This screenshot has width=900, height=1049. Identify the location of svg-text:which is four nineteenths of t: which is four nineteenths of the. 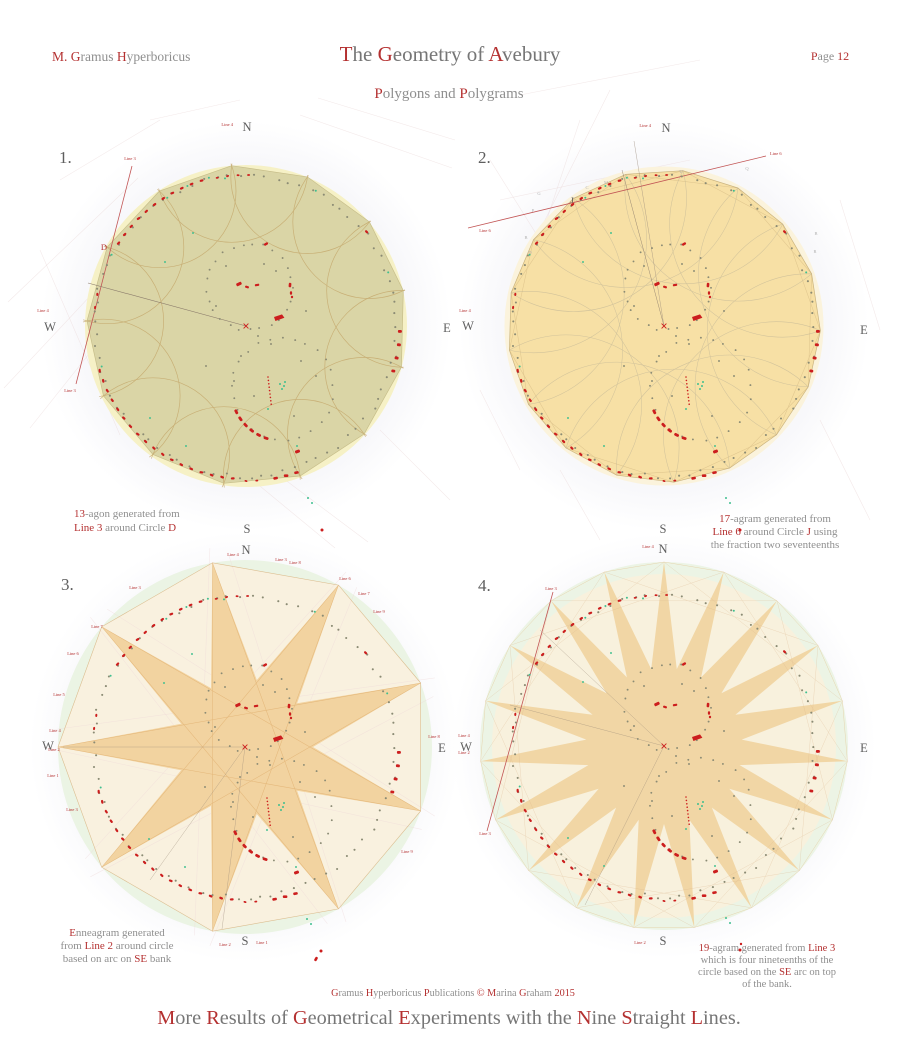
(767, 960).